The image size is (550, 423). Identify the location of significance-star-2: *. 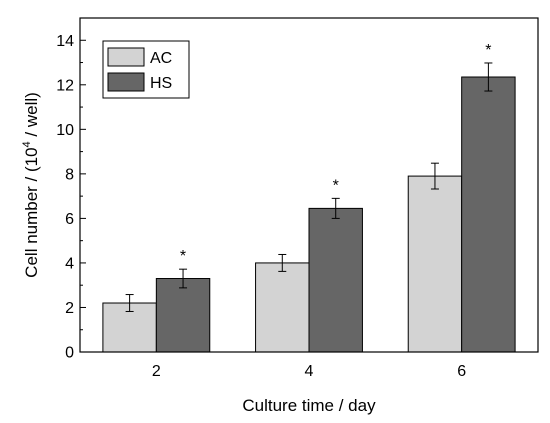
(183, 256).